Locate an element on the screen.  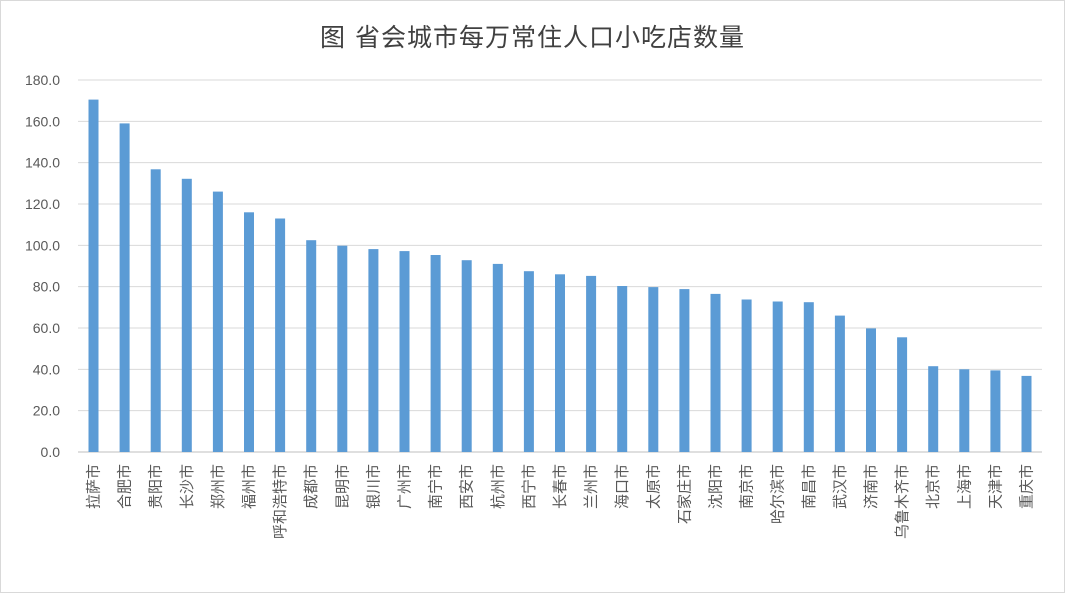
x-tick-label: 南京市 is located at coordinates (747, 486).